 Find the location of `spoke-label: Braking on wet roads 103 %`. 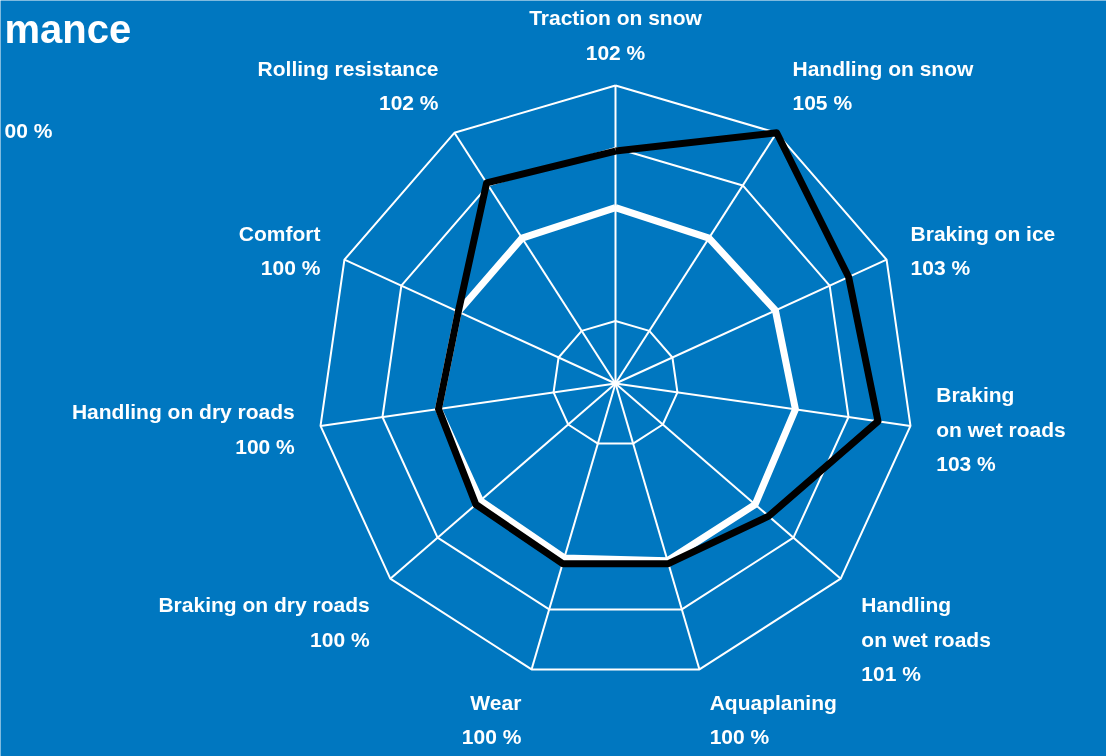

spoke-label: Braking on wet roads 103 % is located at coordinates (1001, 429).